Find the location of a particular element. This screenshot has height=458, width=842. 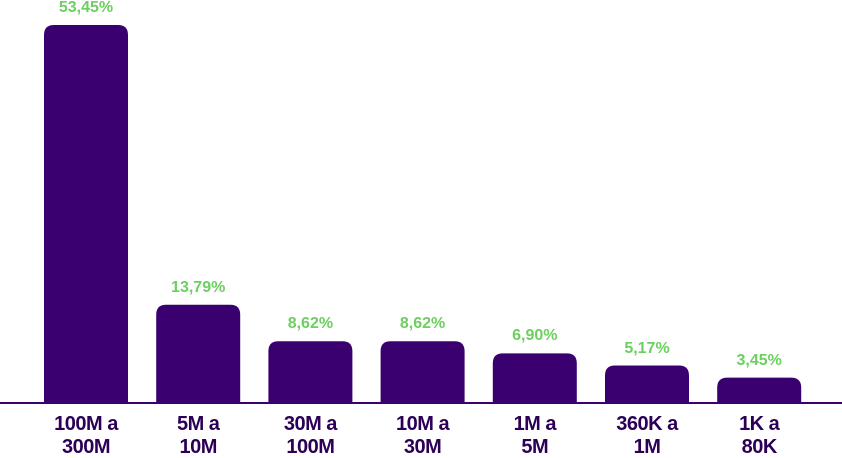

value-label: 3,45% is located at coordinates (759, 360).